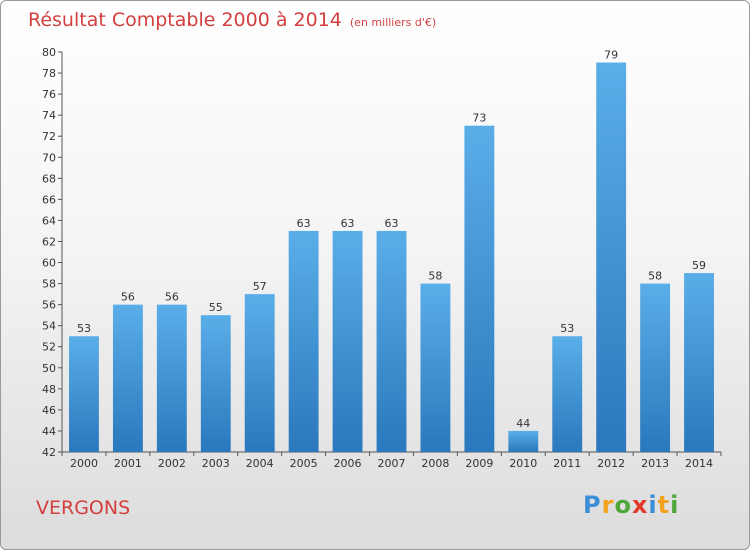  Describe the element at coordinates (348, 463) in the screenshot. I see `x-tick-label: 2006` at that location.